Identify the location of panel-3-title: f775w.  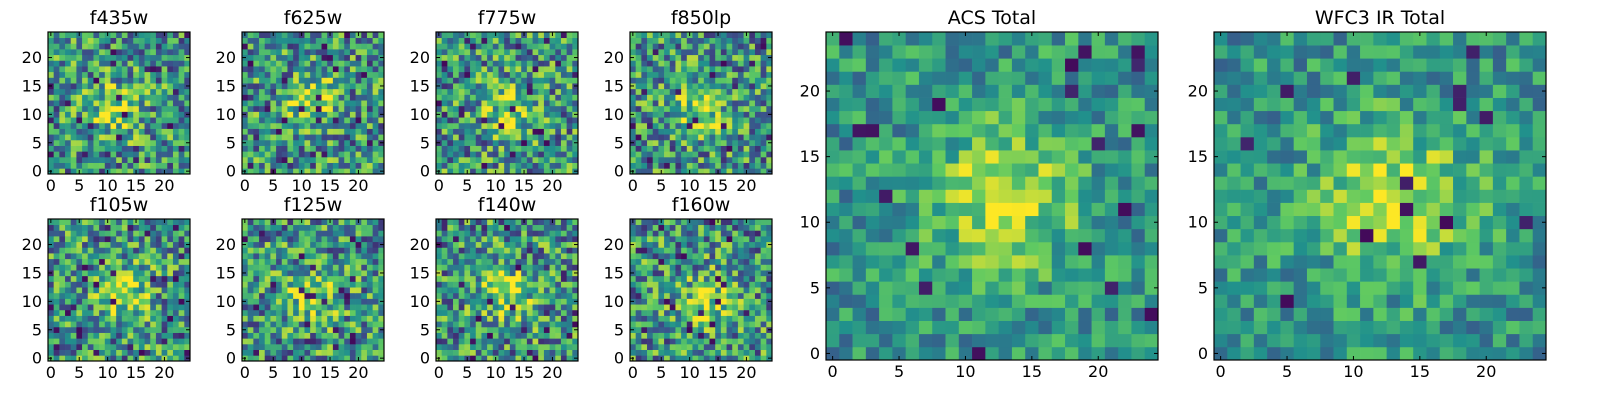
(507, 18).